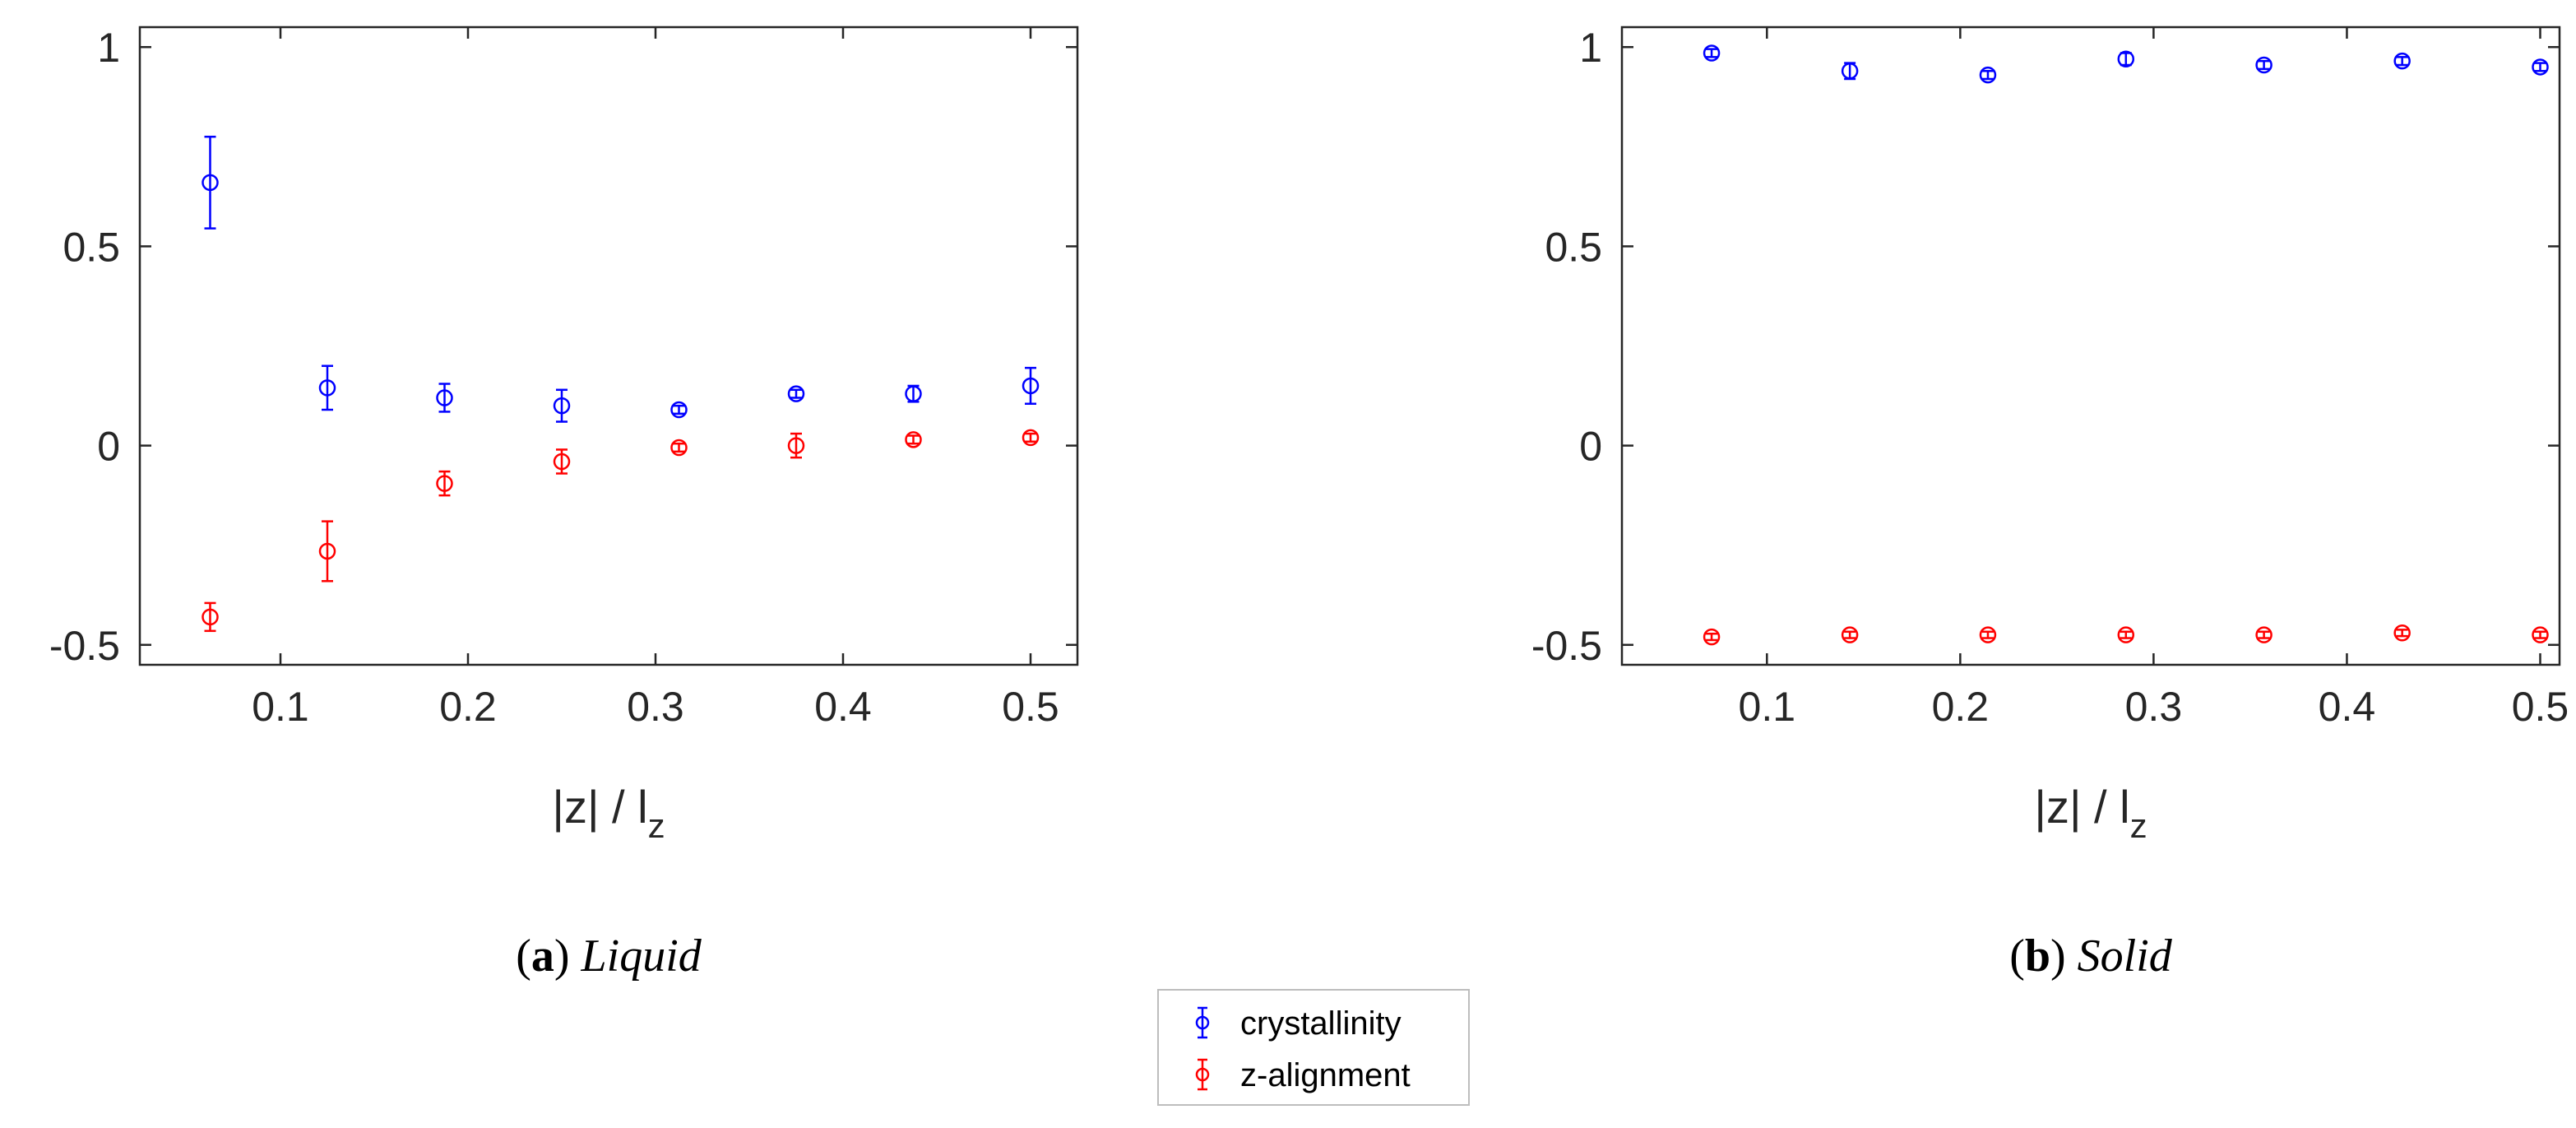 This screenshot has height=1128, width=2576. I want to click on legend-marker-z-alignment, so click(1203, 1075).